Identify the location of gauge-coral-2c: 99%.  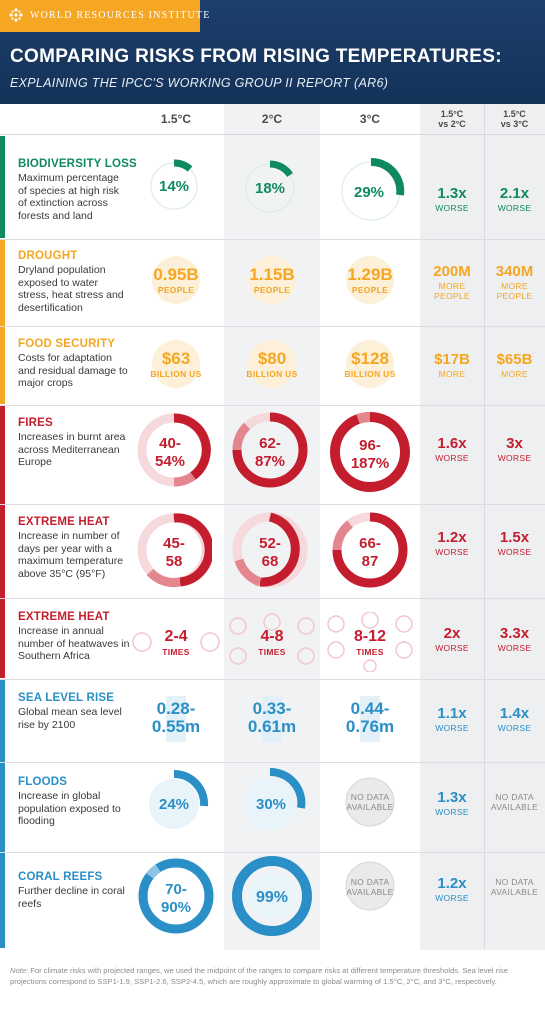
(272, 896).